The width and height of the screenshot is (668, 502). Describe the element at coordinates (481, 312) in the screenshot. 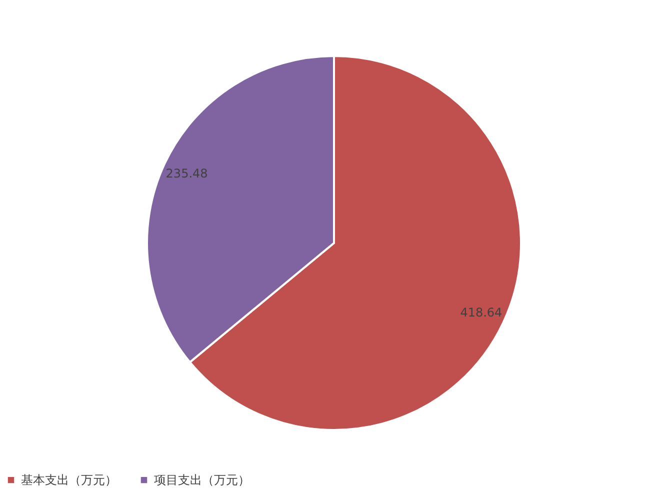

I see `data-label: 418.64` at that location.